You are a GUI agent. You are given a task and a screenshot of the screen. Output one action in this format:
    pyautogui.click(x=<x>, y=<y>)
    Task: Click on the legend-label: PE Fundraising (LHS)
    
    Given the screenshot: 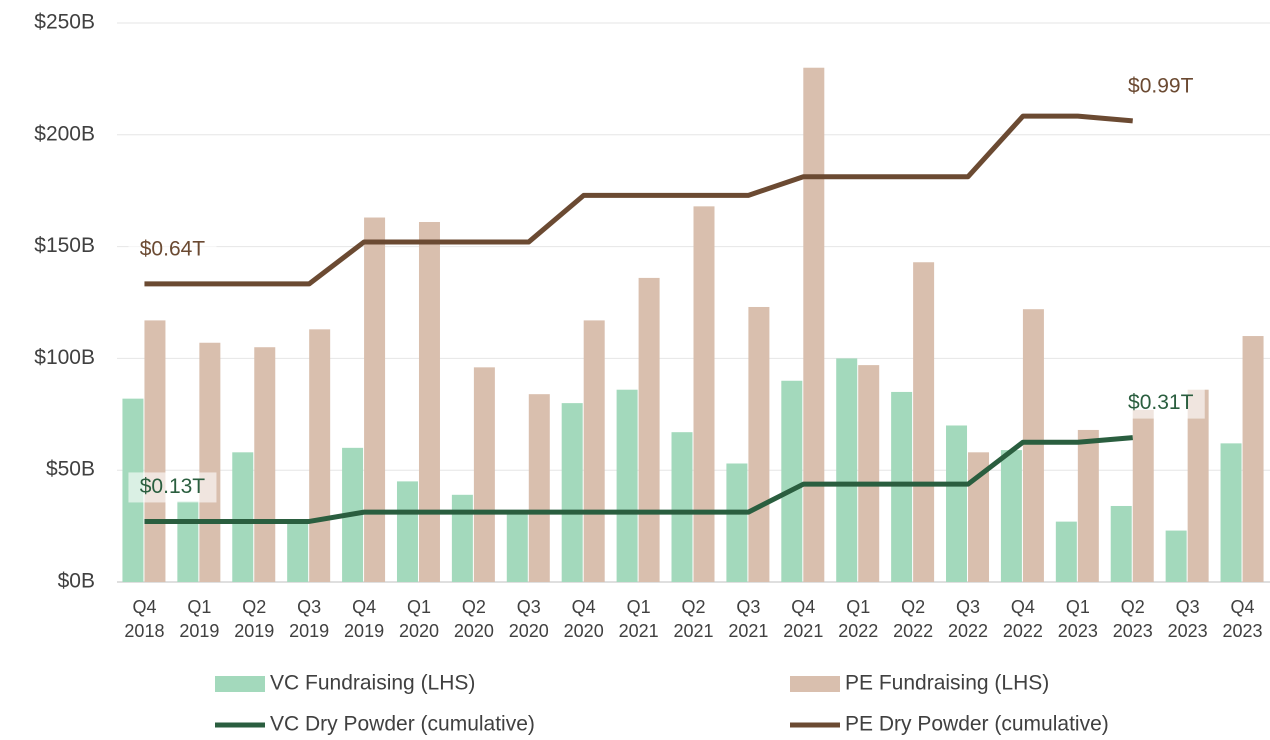 What is the action you would take?
    pyautogui.click(x=947, y=683)
    